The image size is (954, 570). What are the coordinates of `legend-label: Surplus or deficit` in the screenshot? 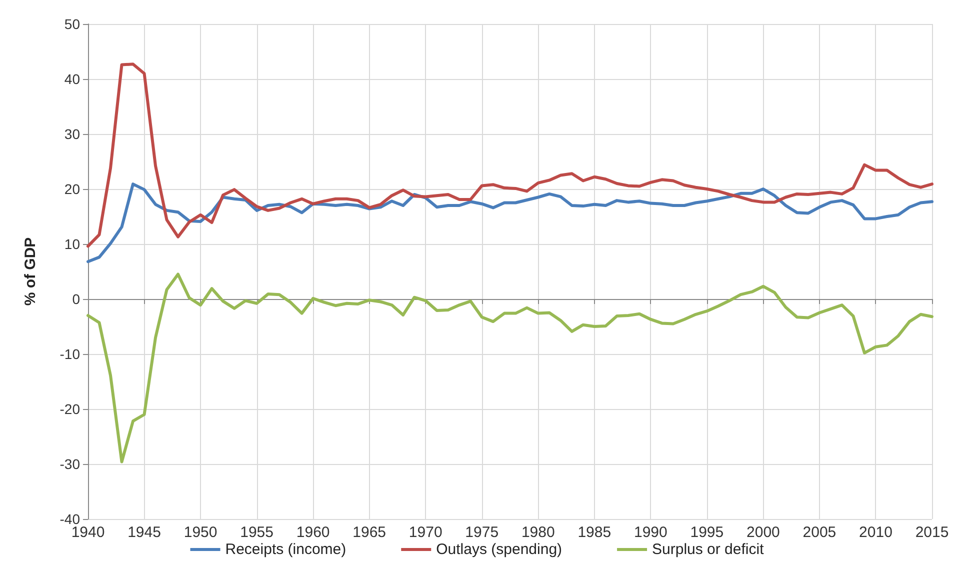 It's located at (708, 549).